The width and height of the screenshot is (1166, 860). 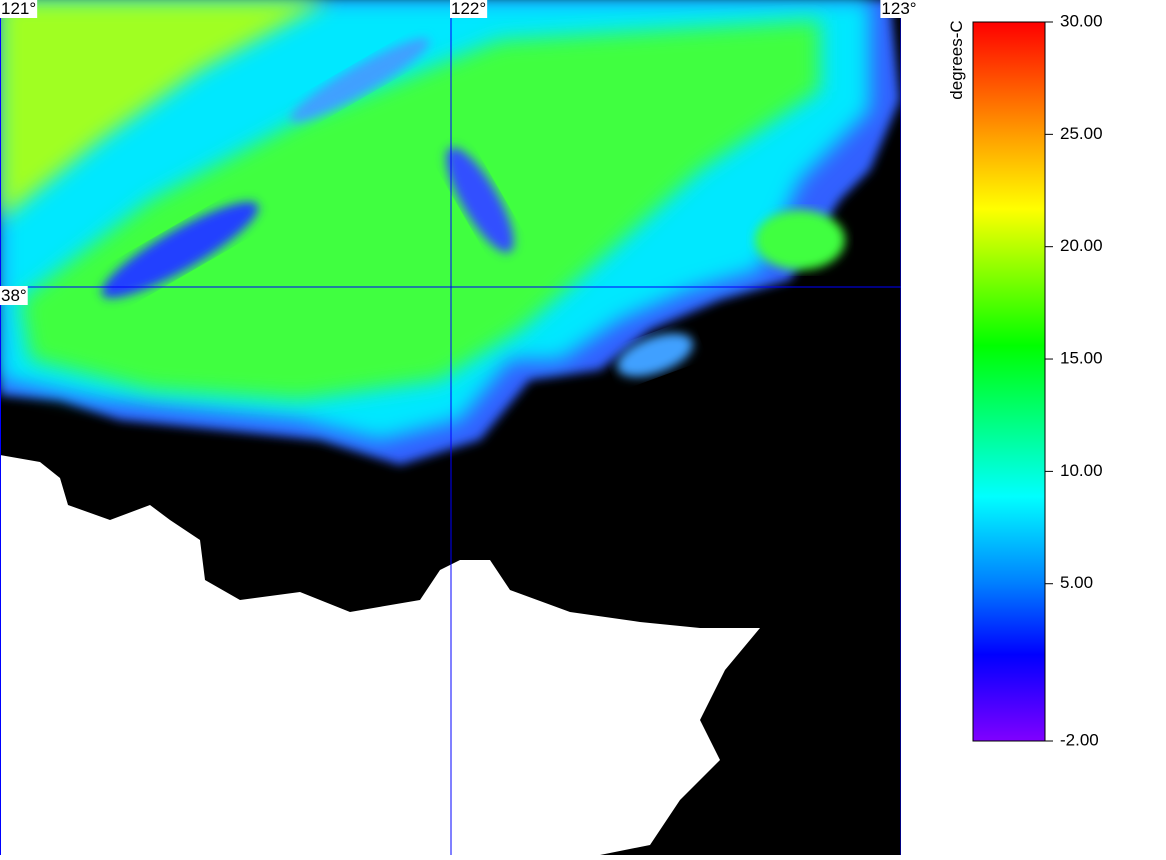 I want to click on colorbar-tick-label: -2.00, so click(x=1079, y=739).